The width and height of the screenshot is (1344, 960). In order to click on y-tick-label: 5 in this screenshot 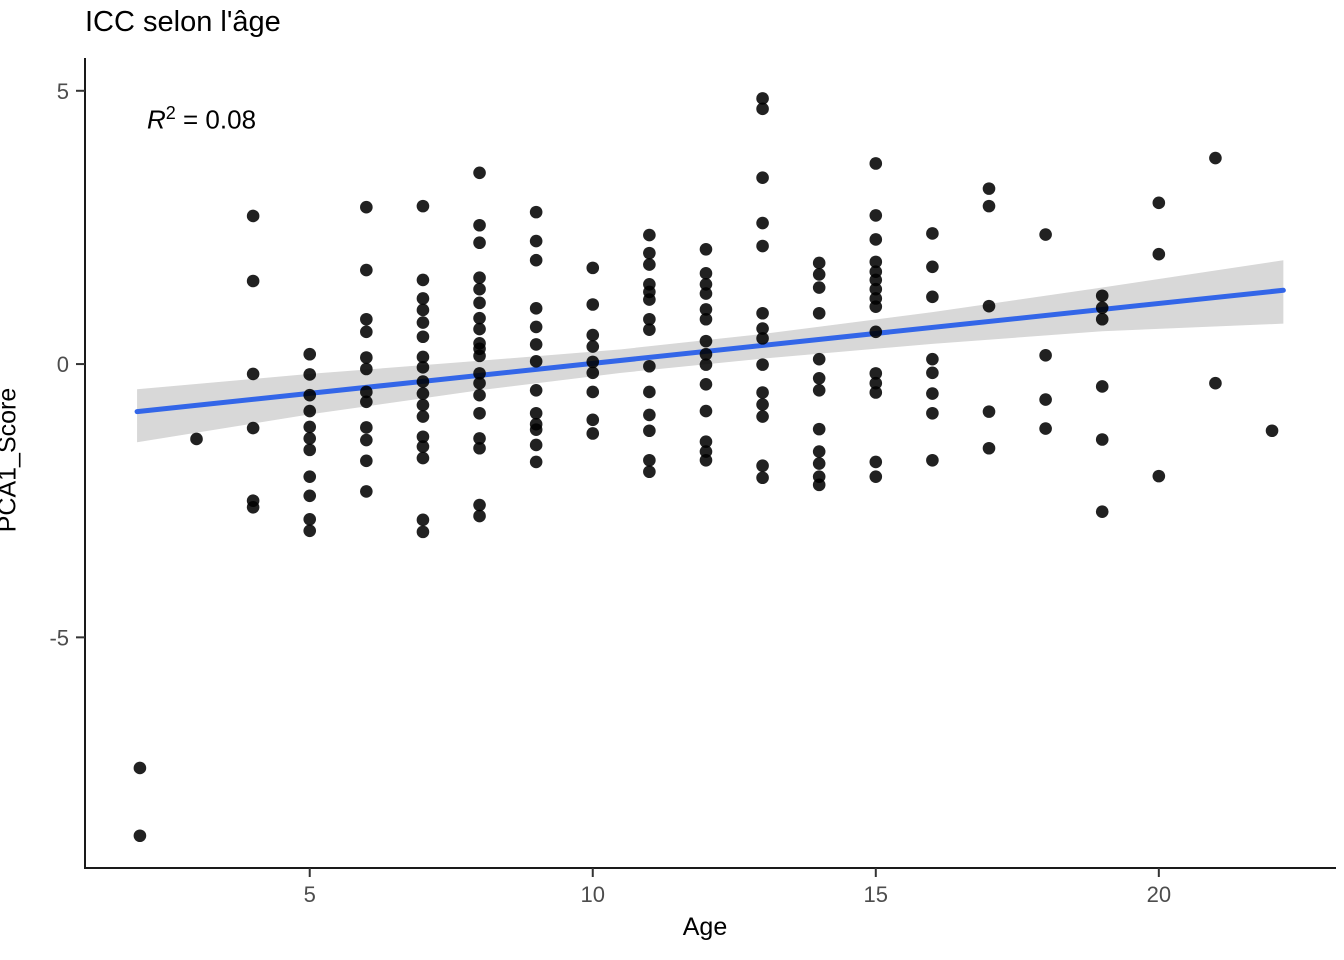, I will do `click(63, 91)`.